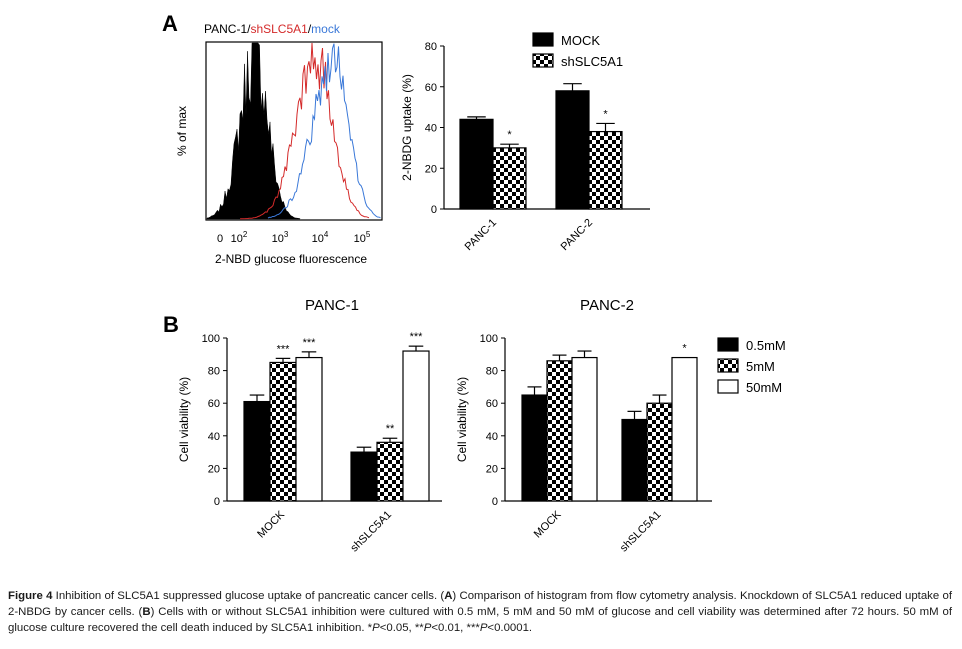 This screenshot has height=649, width=962. I want to click on caption-label-a: A, so click(448, 596).